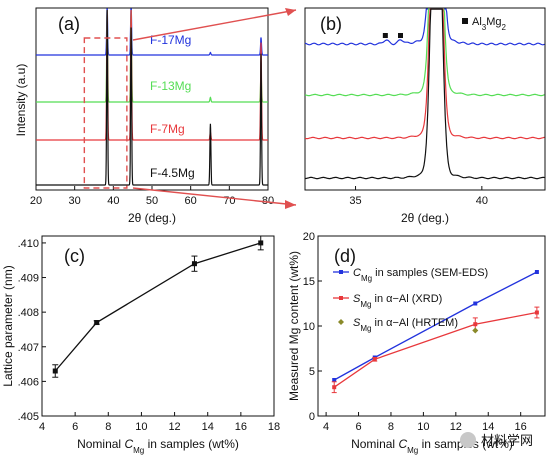 Image resolution: width=553 pixels, height=464 pixels. Describe the element at coordinates (28, 244) in the screenshot. I see `panel-c-y-tick-label: .410` at that location.